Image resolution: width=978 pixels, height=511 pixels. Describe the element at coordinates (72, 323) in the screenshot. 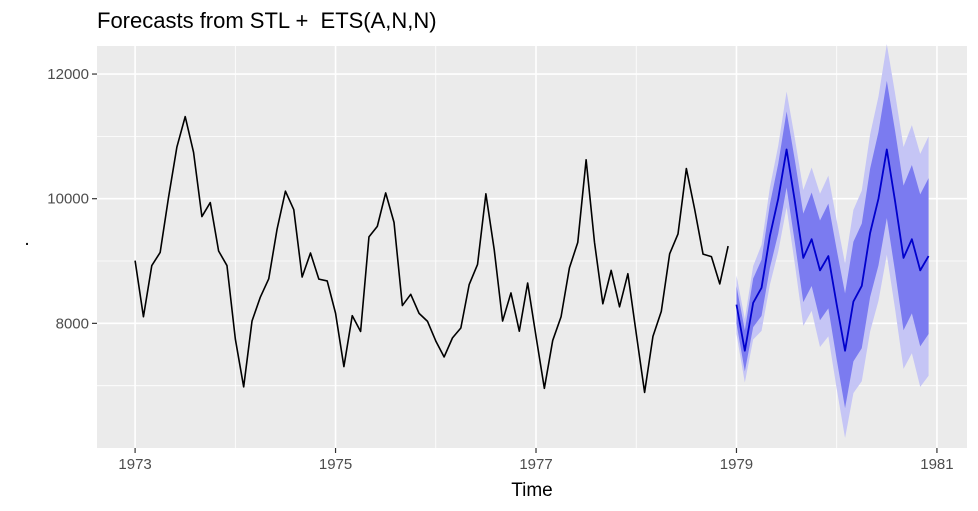

I see `y-tick-label: 8000` at that location.